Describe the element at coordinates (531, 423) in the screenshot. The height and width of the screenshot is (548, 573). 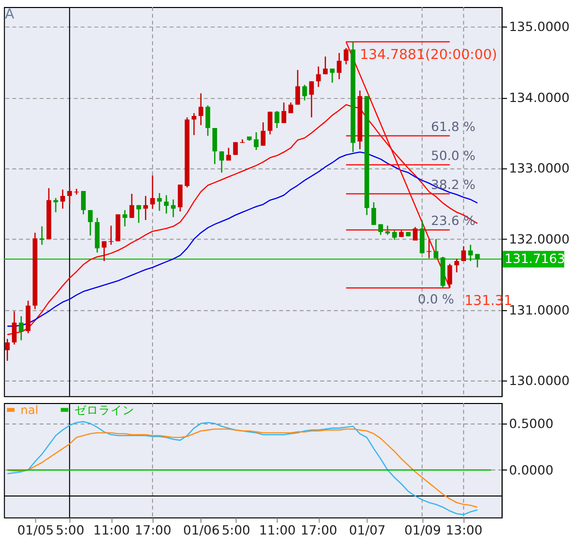
I see `y-tick-label: 0.5000` at that location.